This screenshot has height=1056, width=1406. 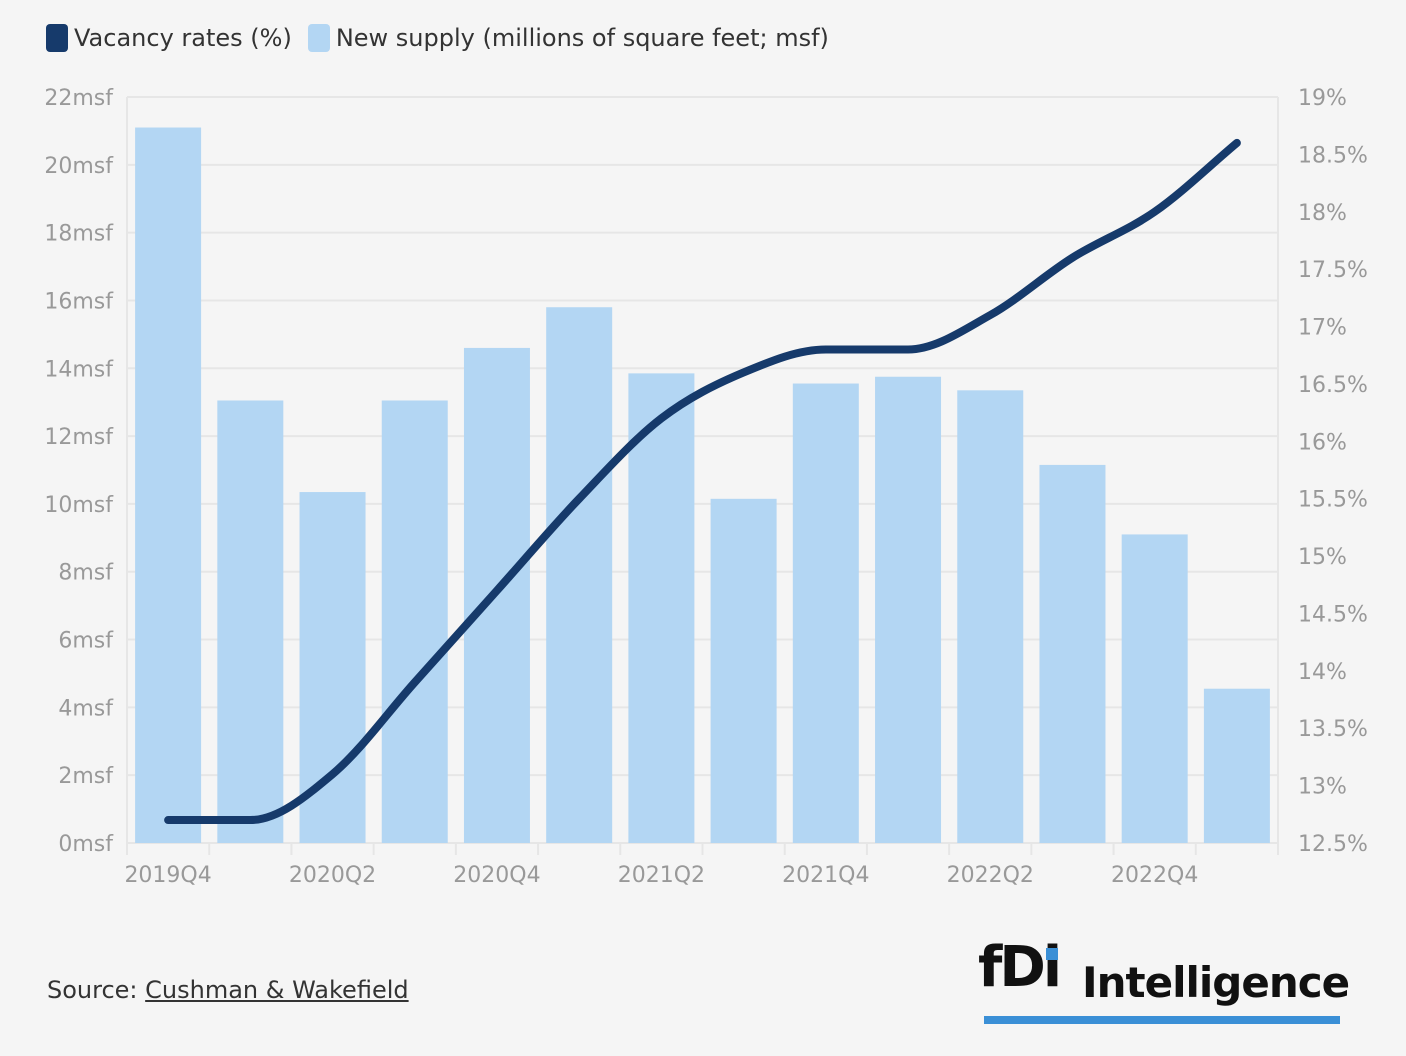 What do you see at coordinates (1322, 557) in the screenshot?
I see `y-right-tick-label: 15%` at bounding box center [1322, 557].